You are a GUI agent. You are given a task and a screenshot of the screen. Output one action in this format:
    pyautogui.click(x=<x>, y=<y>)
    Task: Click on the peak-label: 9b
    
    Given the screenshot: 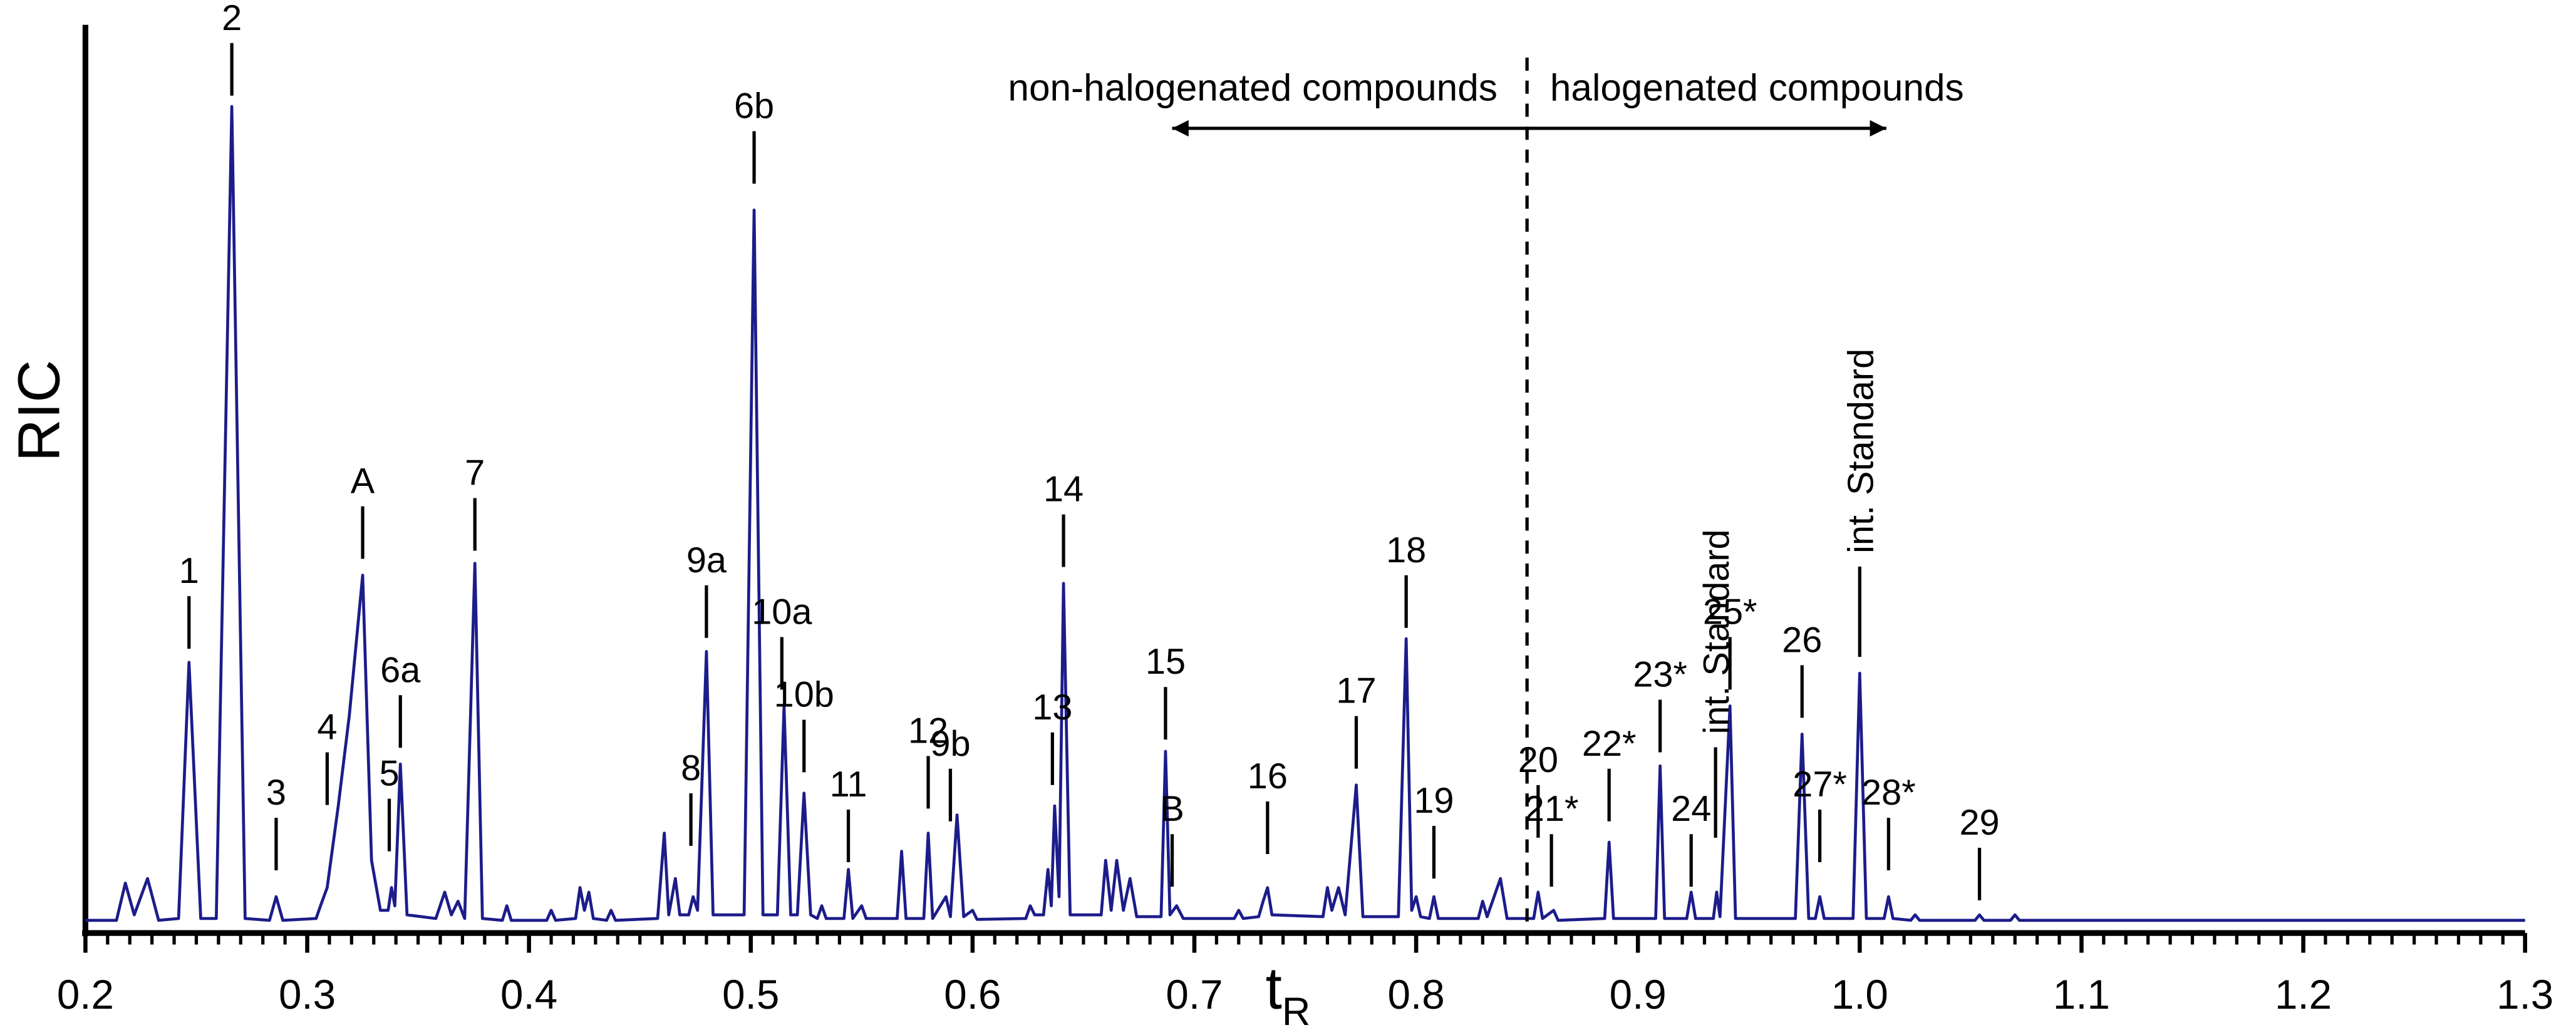 What is the action you would take?
    pyautogui.click(x=950, y=744)
    